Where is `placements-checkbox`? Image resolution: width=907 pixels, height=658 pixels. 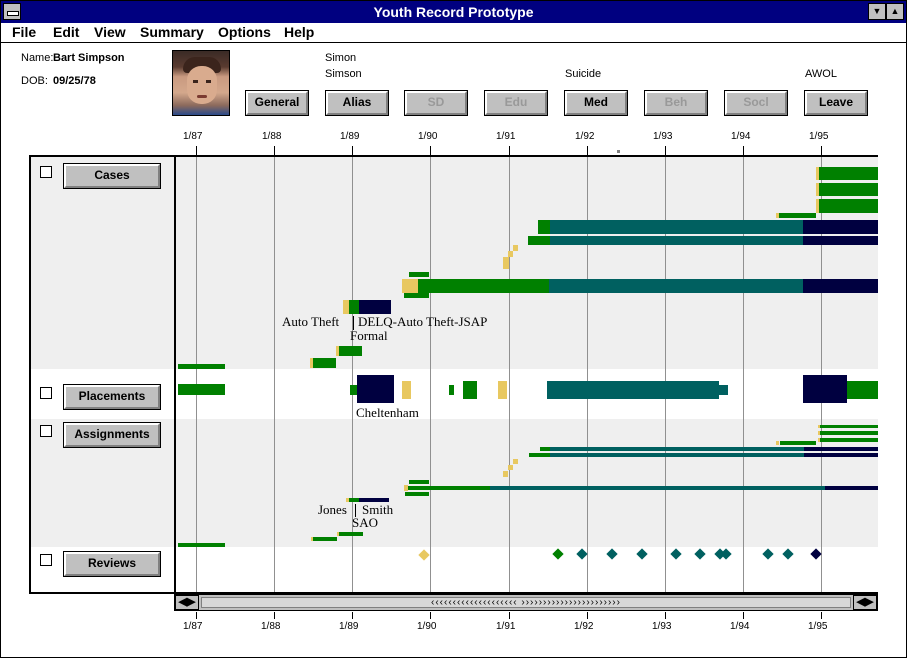
placements-checkbox is located at coordinates (46, 393).